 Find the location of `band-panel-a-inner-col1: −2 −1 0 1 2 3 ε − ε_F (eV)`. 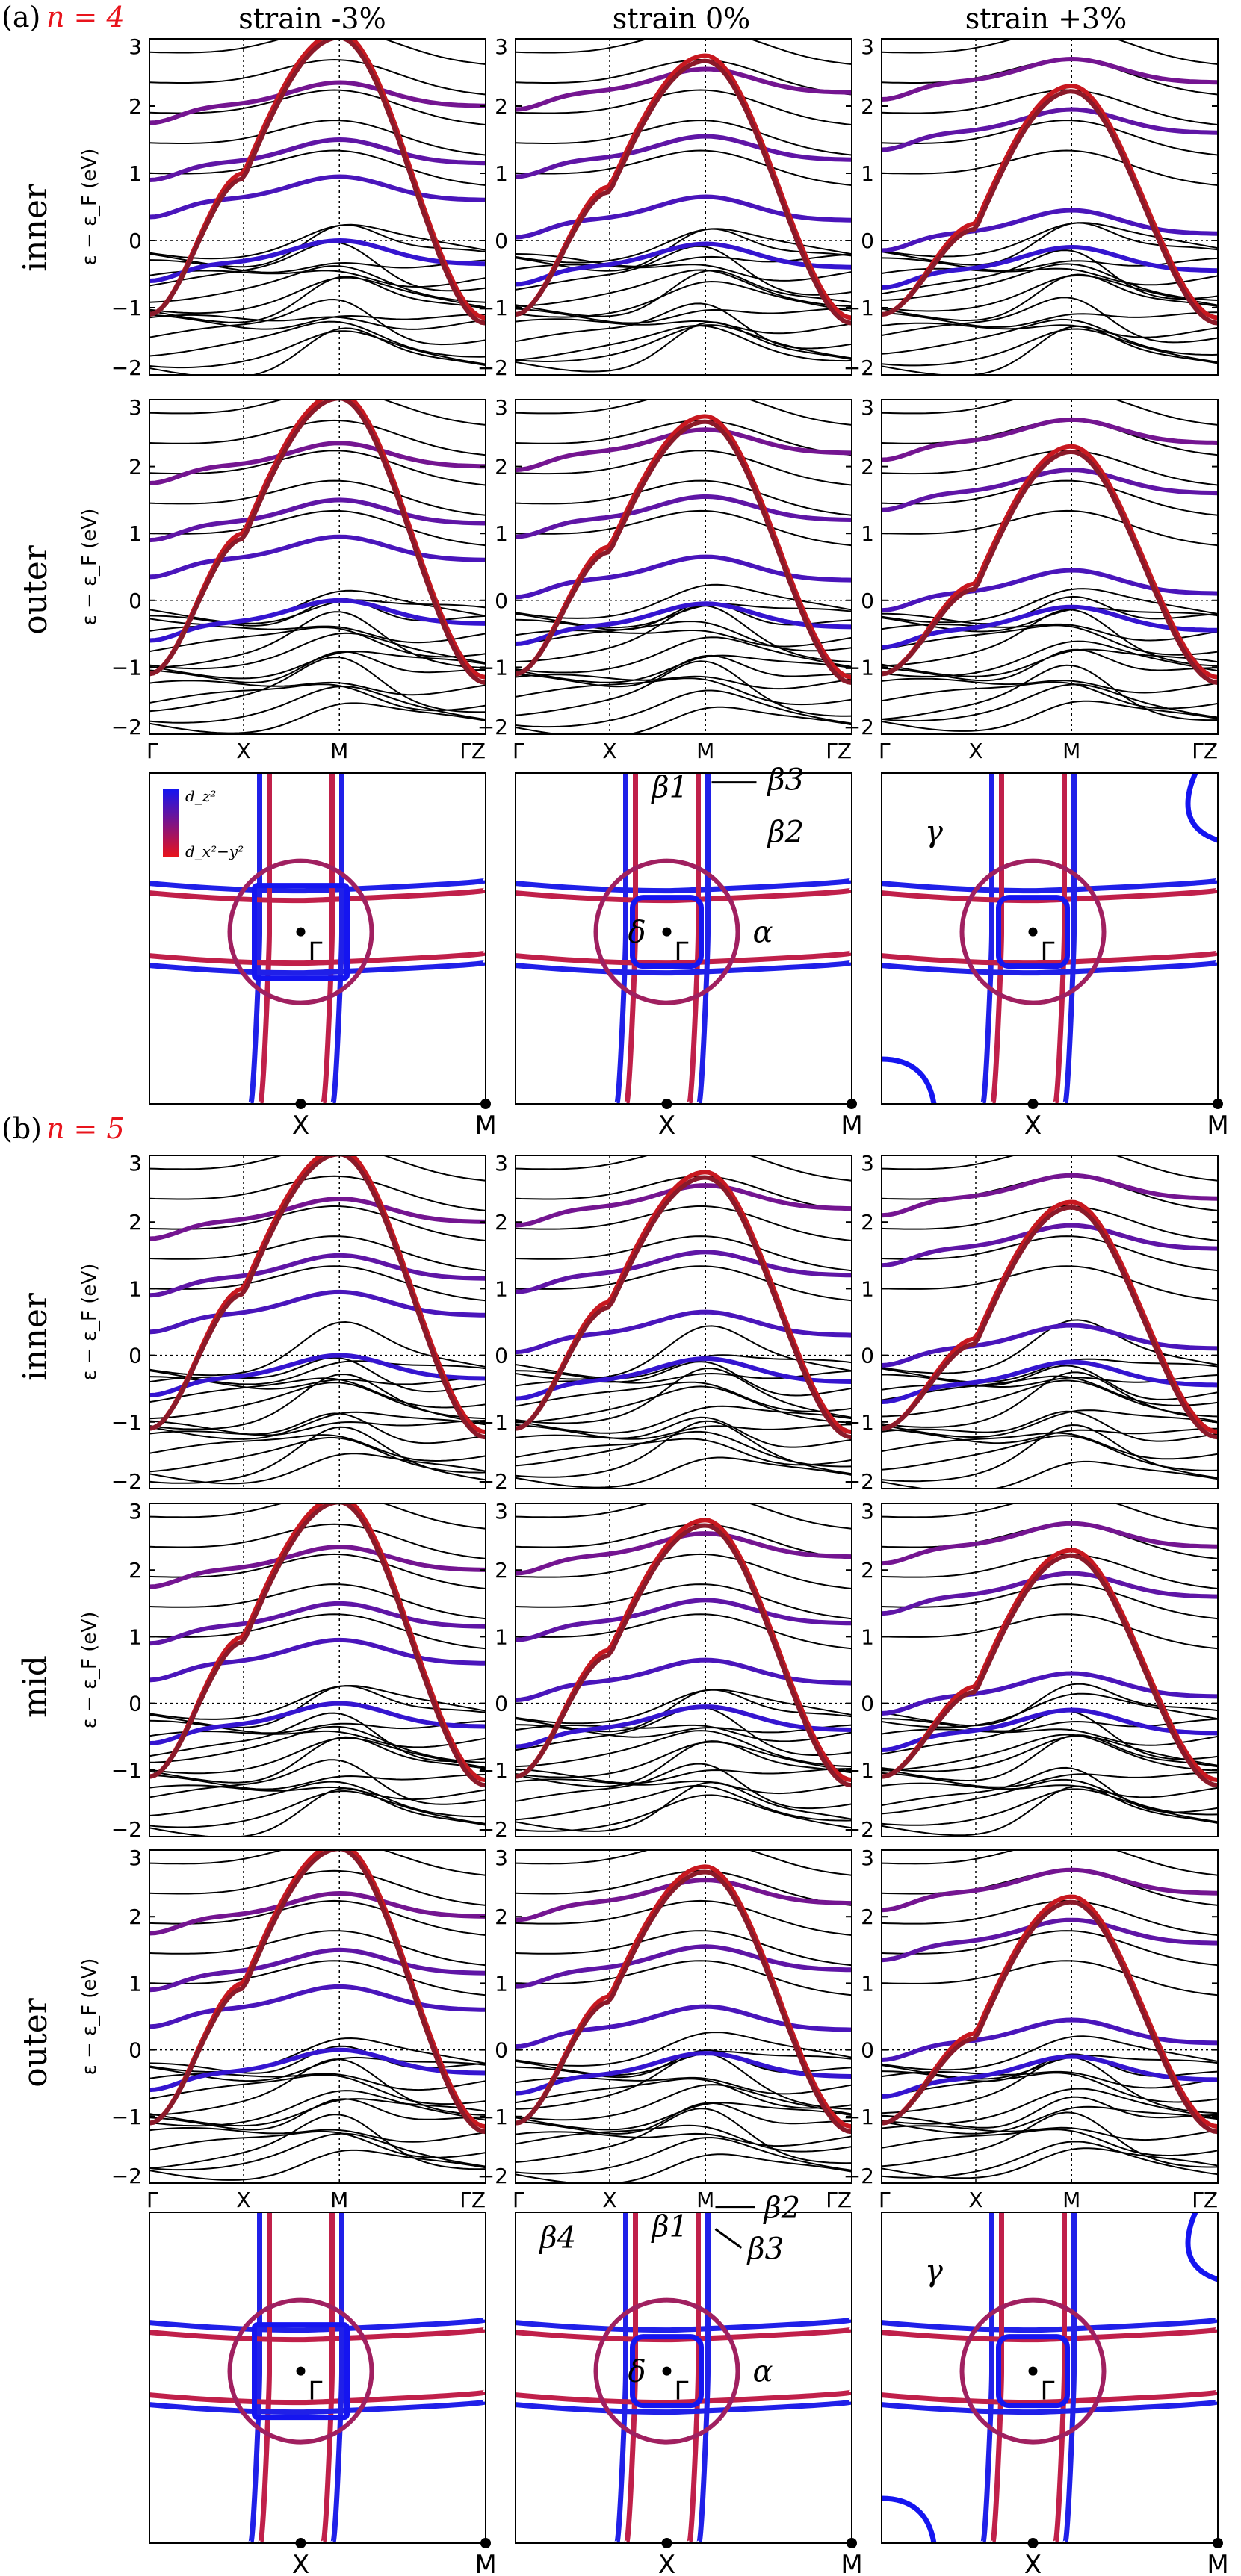

band-panel-a-inner-col1: −2 −1 0 1 2 3 ε − ε_F (eV) is located at coordinates (282, 207).